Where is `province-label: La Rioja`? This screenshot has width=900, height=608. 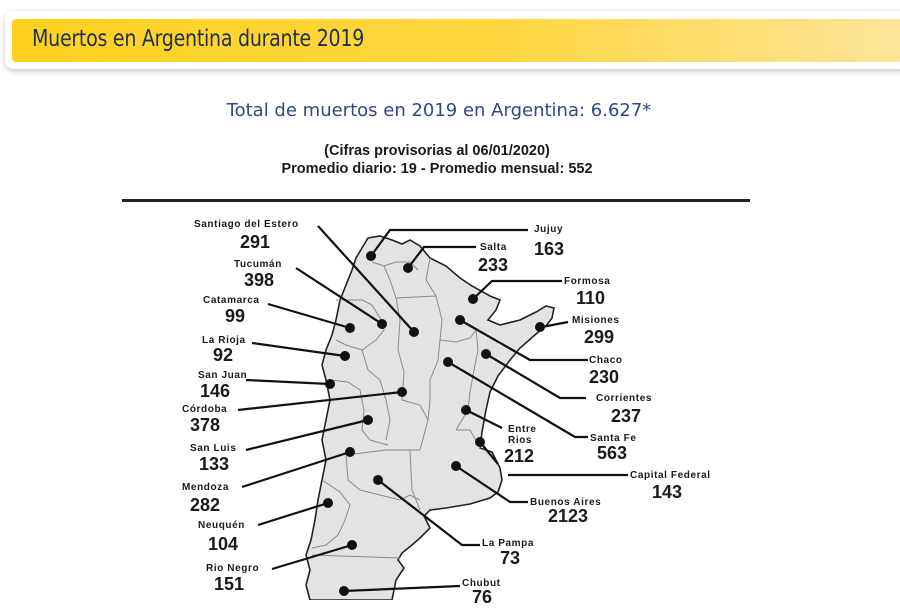
province-label: La Rioja is located at coordinates (224, 340).